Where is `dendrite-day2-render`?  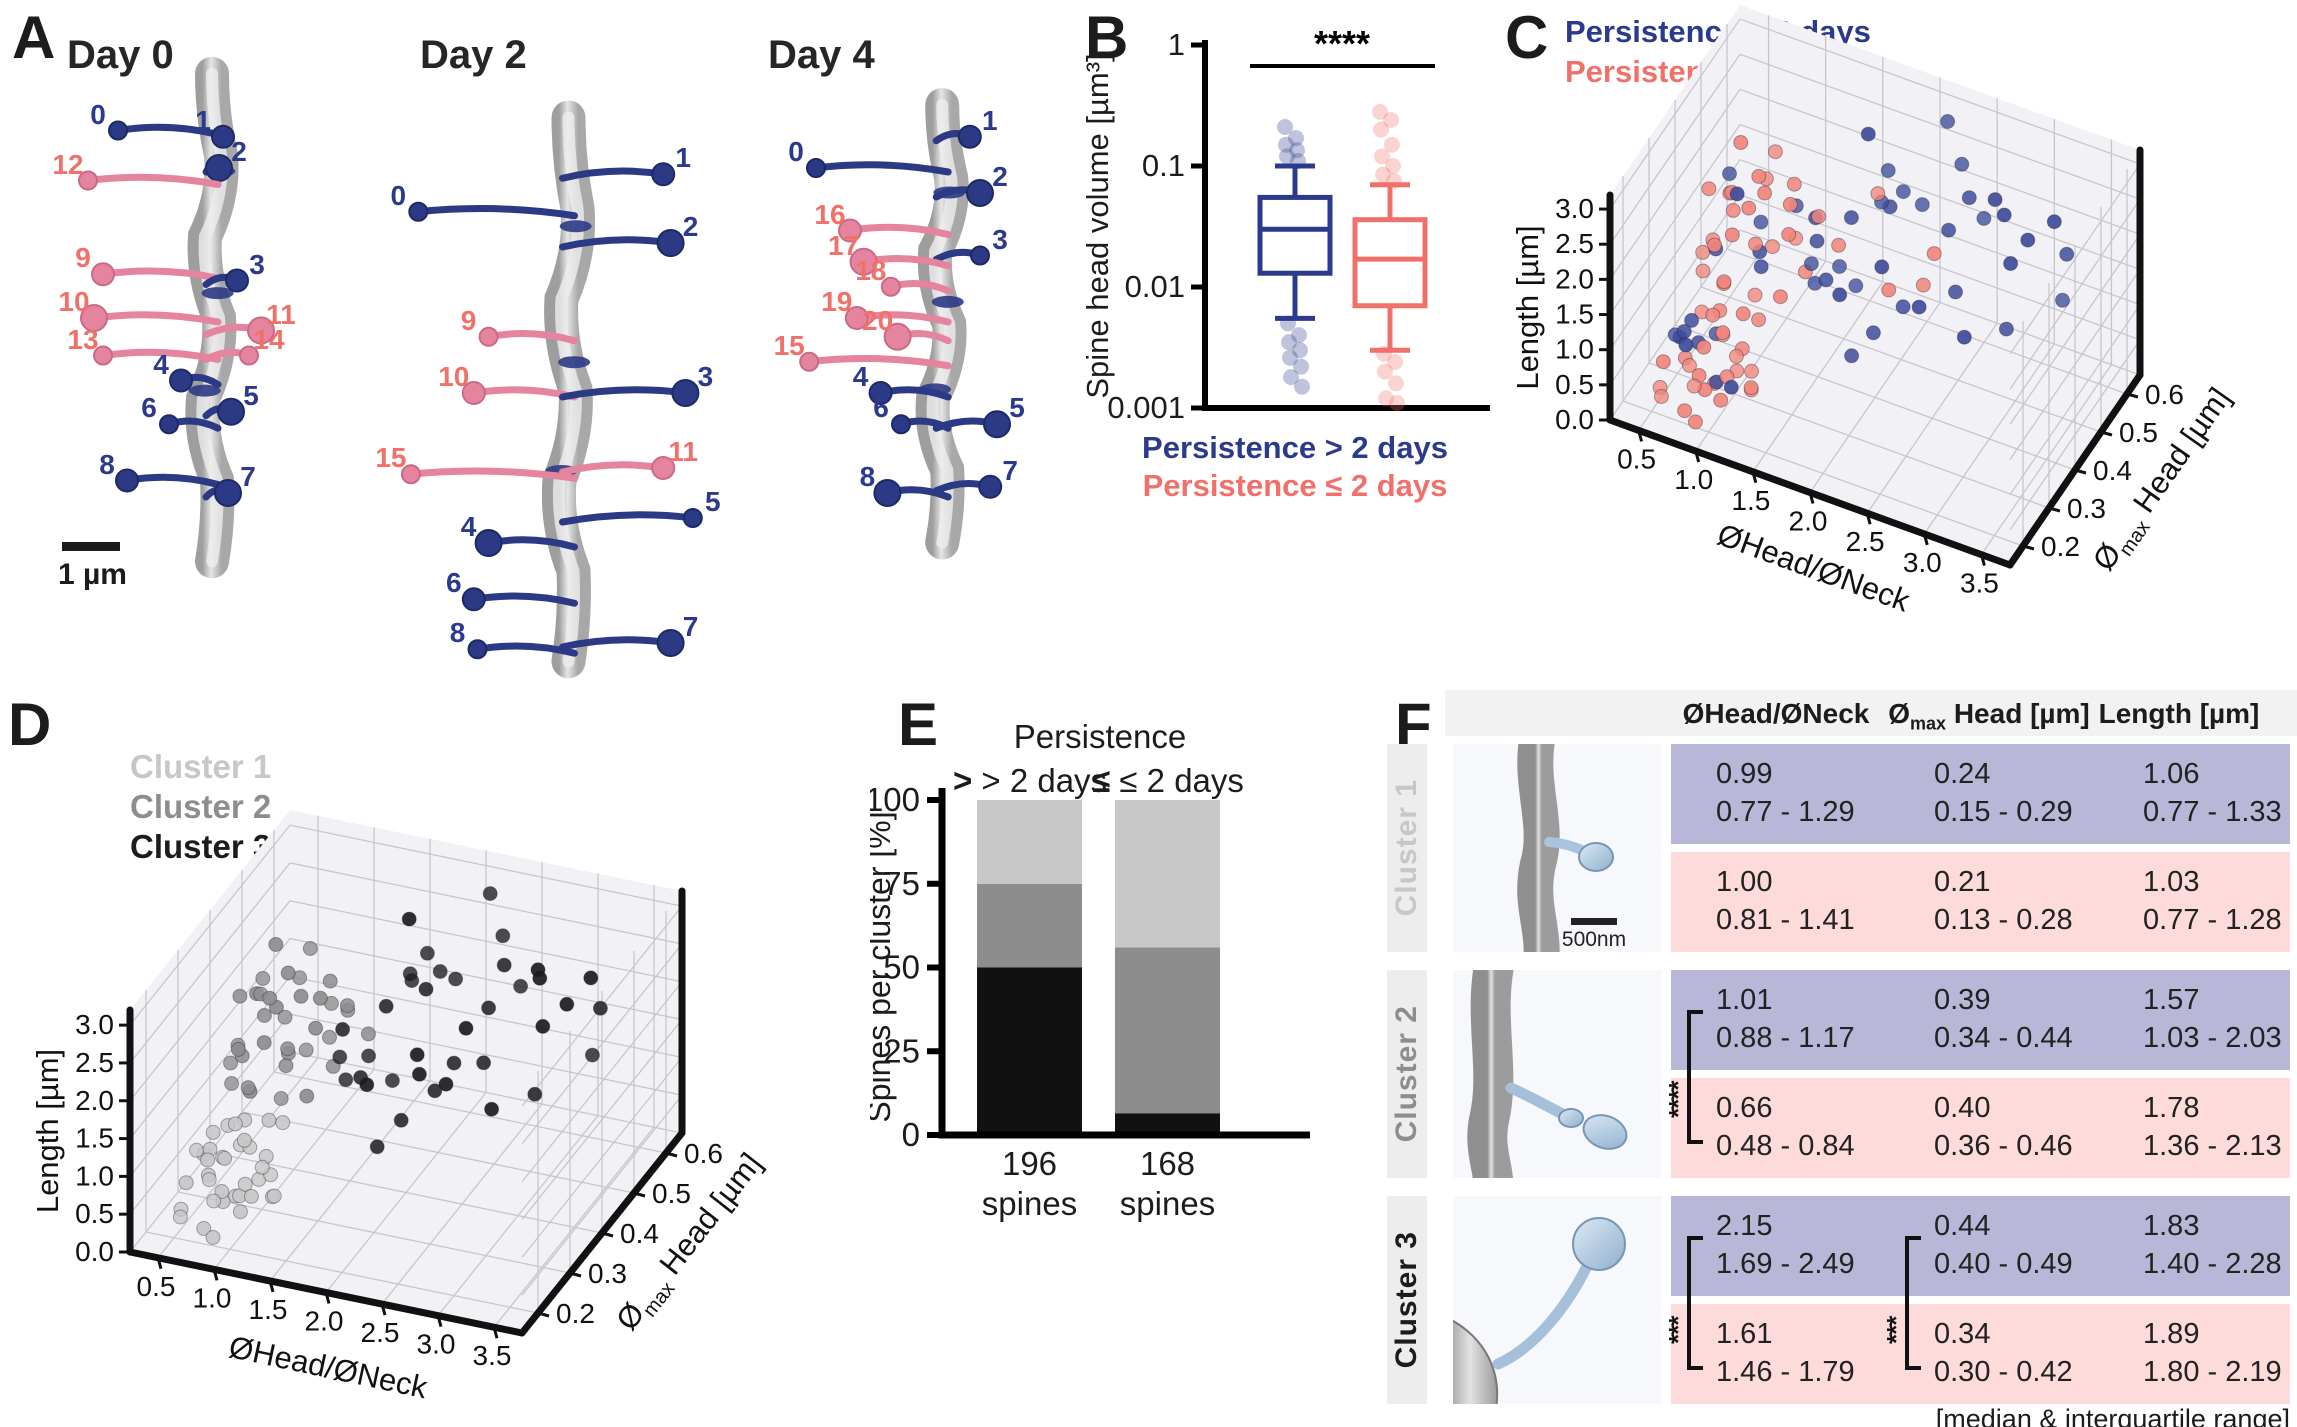
dendrite-day2-render is located at coordinates (551, 389).